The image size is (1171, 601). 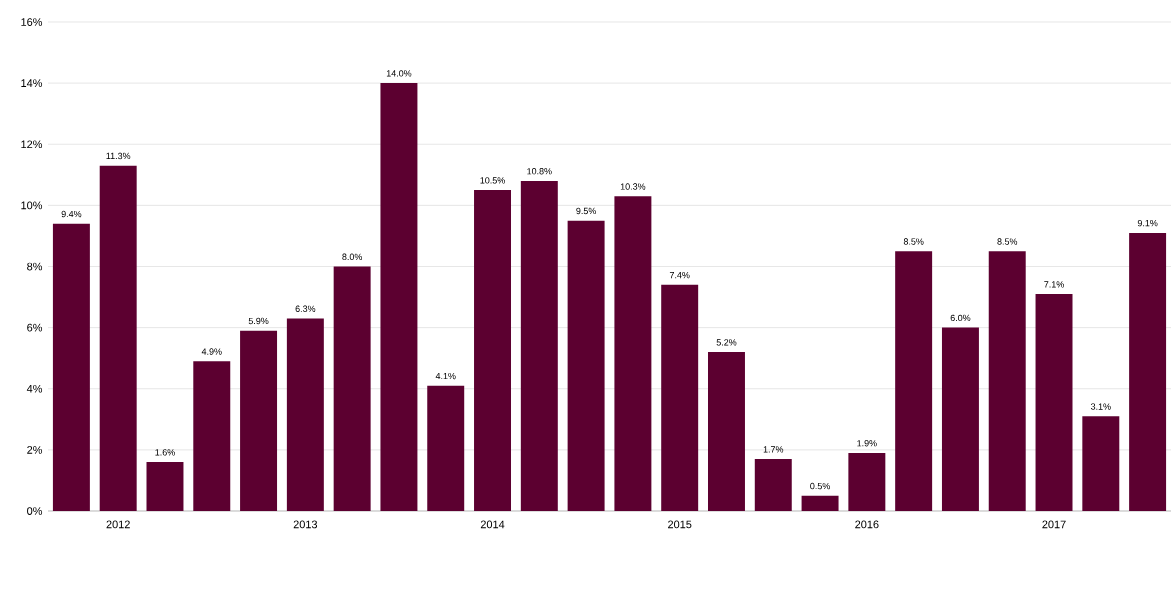 What do you see at coordinates (586, 211) in the screenshot?
I see `data-label: 9.5%` at bounding box center [586, 211].